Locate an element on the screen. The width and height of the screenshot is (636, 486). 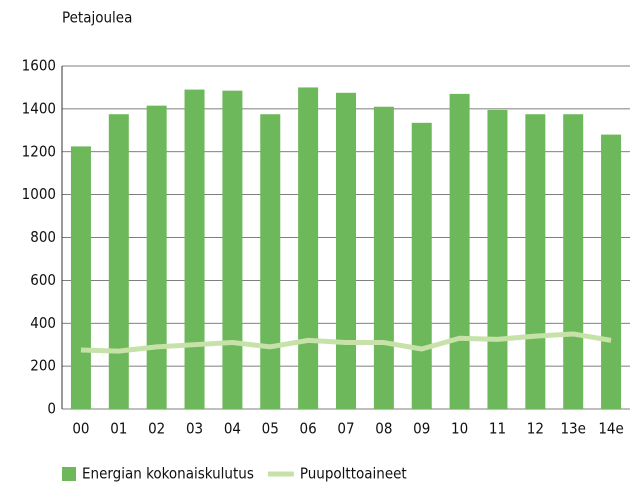
x-tick-label: 01 is located at coordinates (118, 429).